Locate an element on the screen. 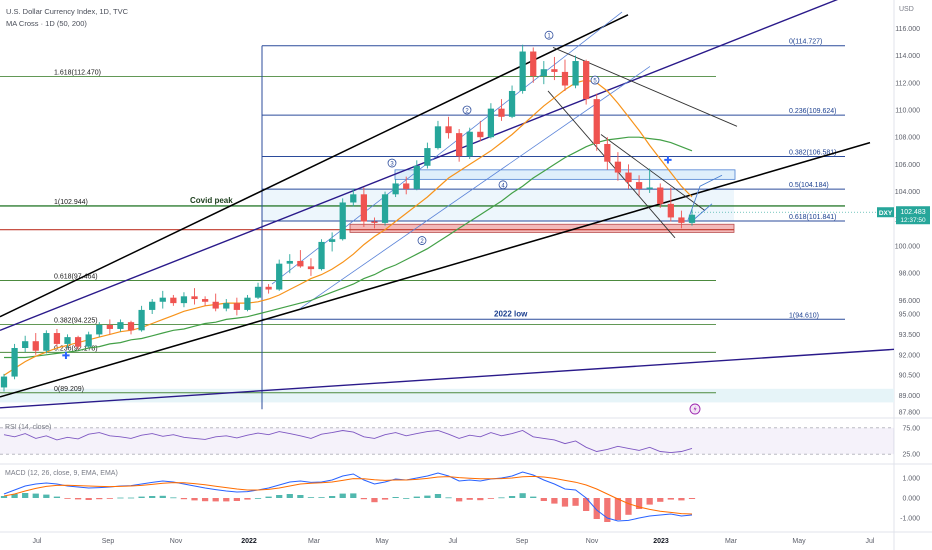  left-fib-label: 1.618(112.470) is located at coordinates (77, 72).